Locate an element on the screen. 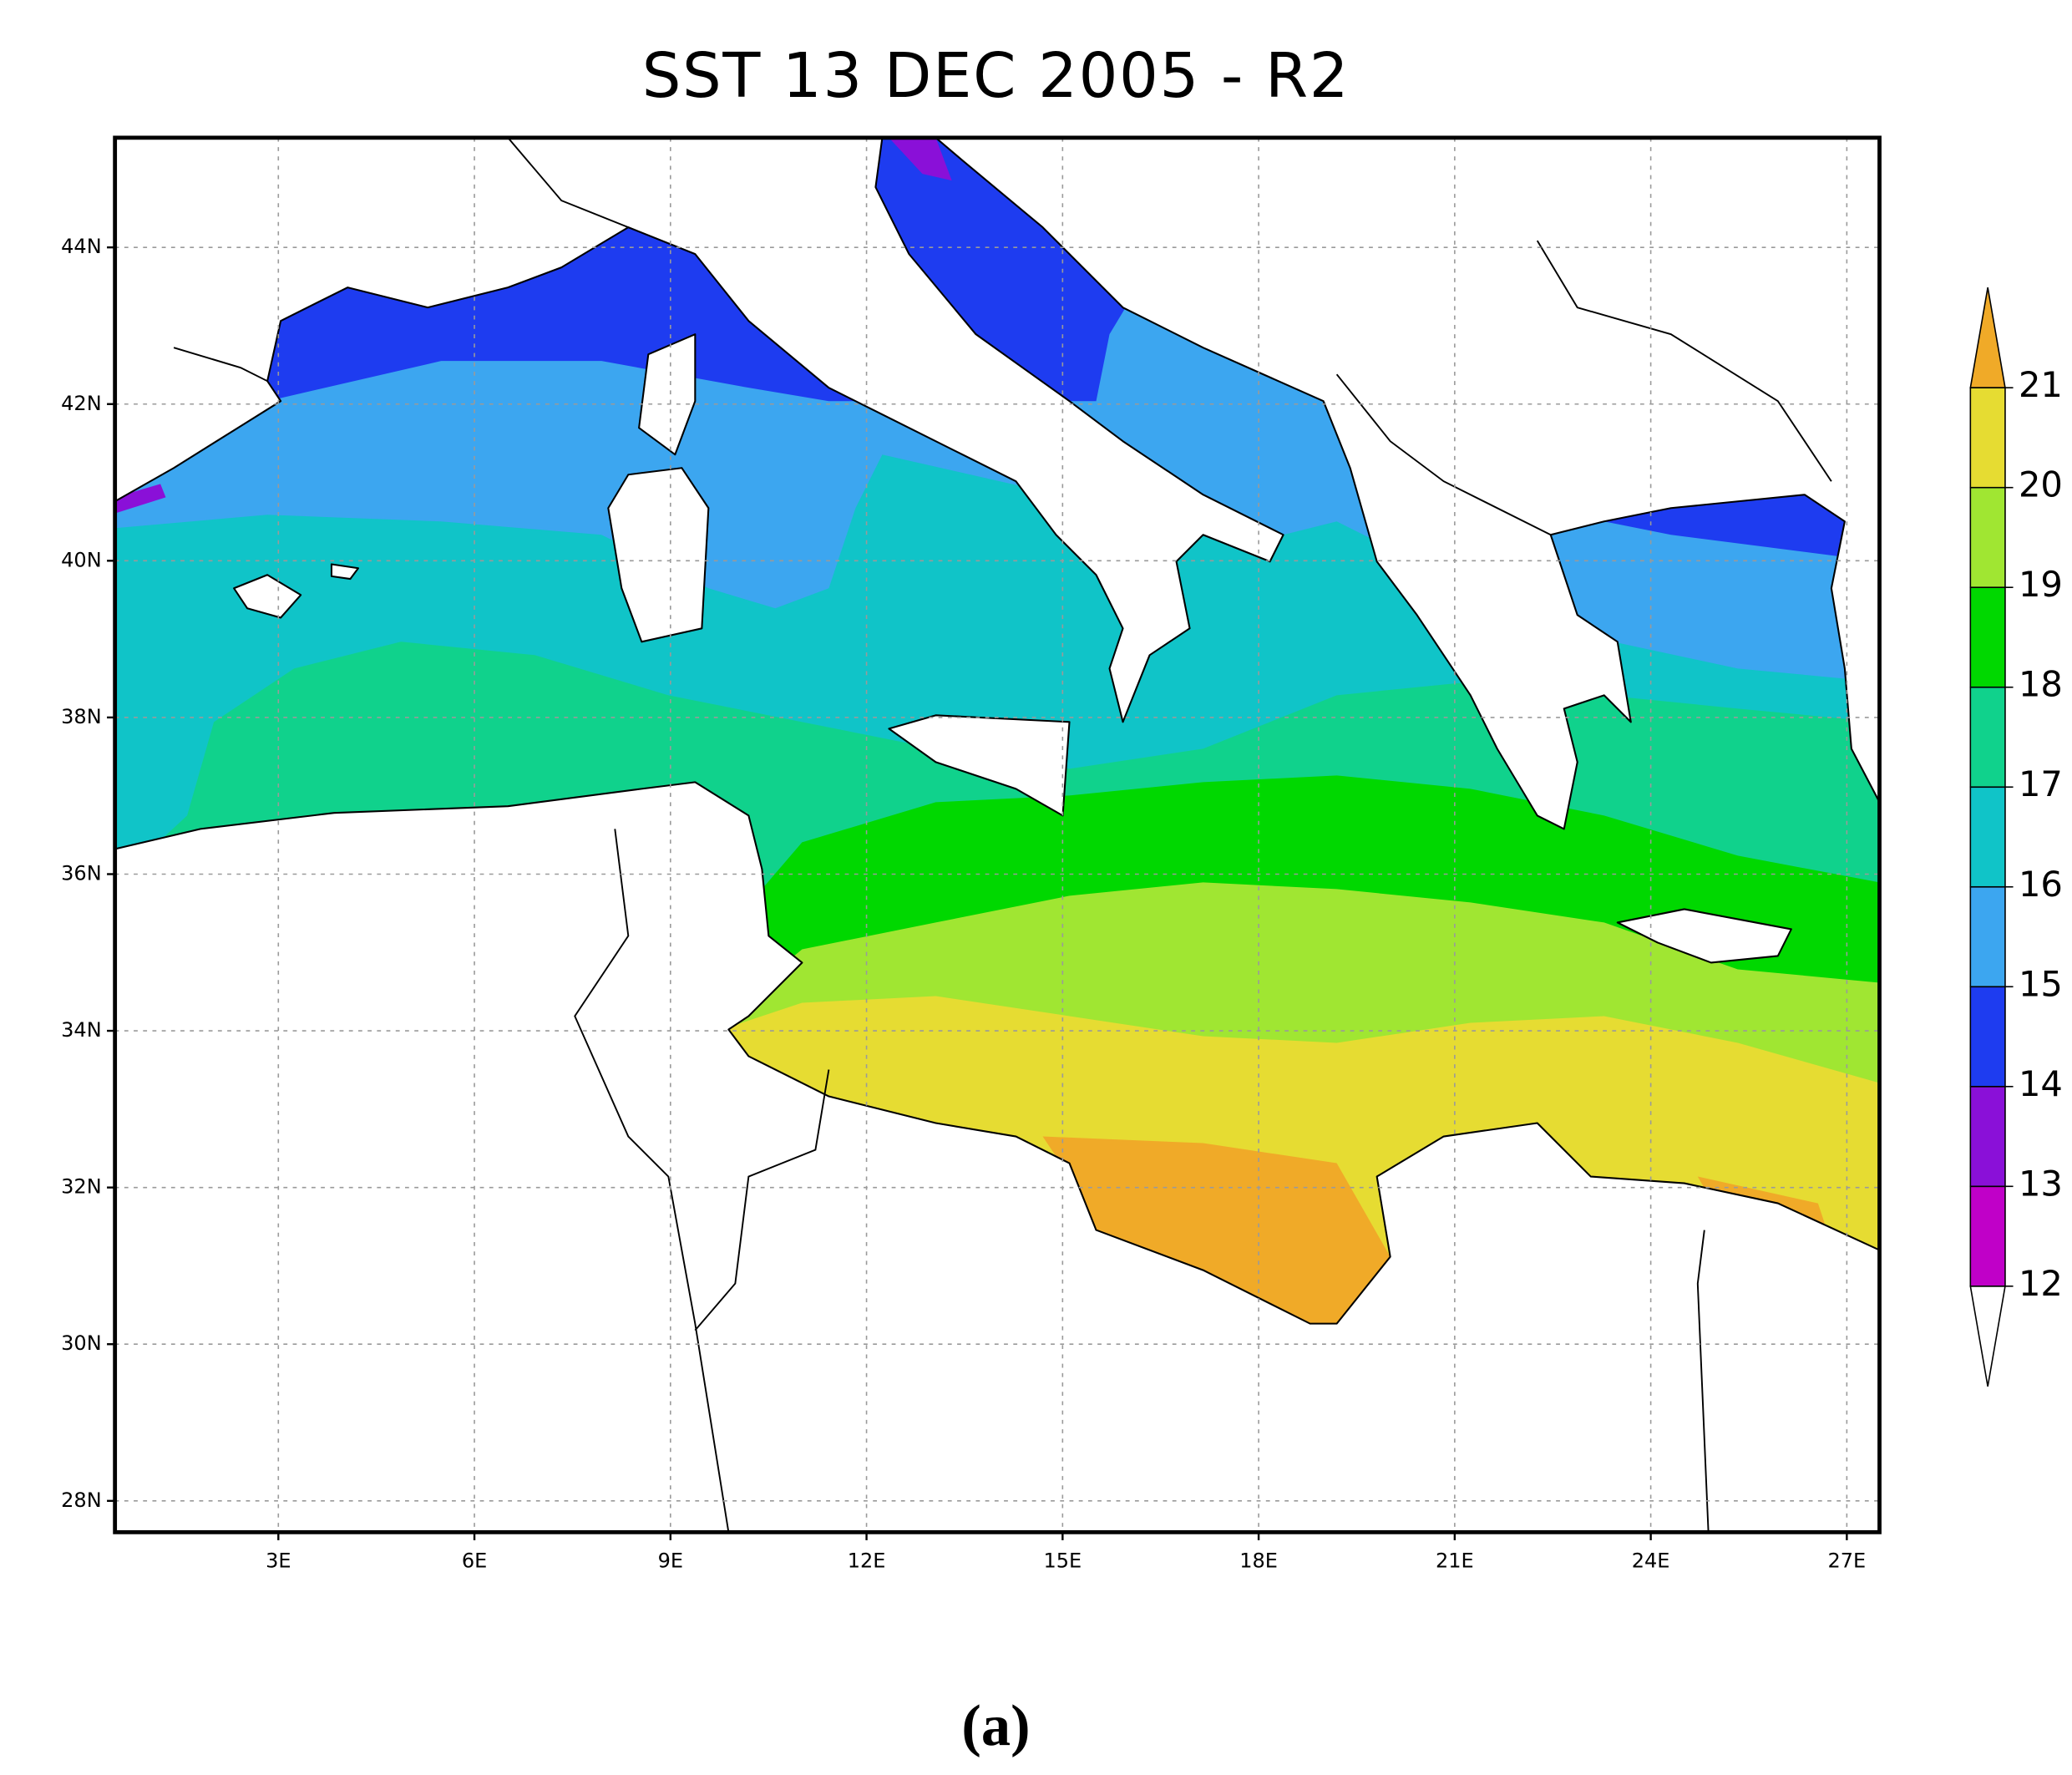 This screenshot has width=2072, height=1775. y-tick-label: 36N is located at coordinates (81, 873).